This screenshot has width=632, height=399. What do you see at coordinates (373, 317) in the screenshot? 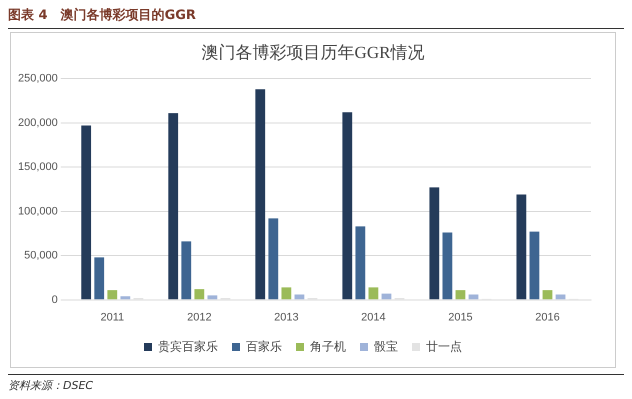
I see `x-tick-label: 2014` at bounding box center [373, 317].